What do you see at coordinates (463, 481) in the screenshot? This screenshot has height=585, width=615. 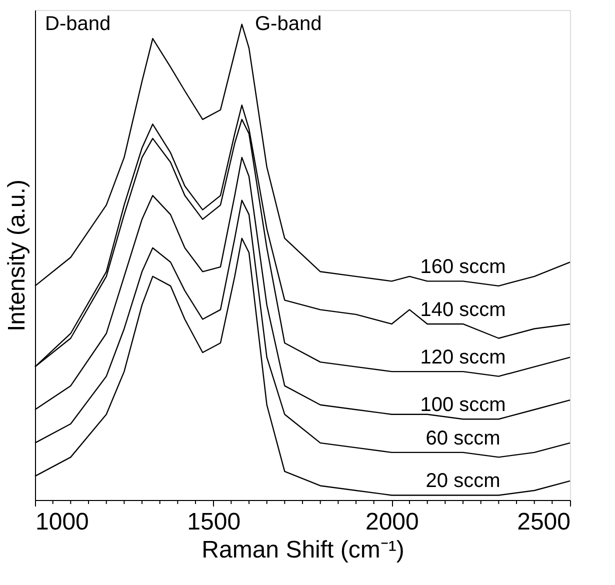 I see `series-label: 20 sccm` at bounding box center [463, 481].